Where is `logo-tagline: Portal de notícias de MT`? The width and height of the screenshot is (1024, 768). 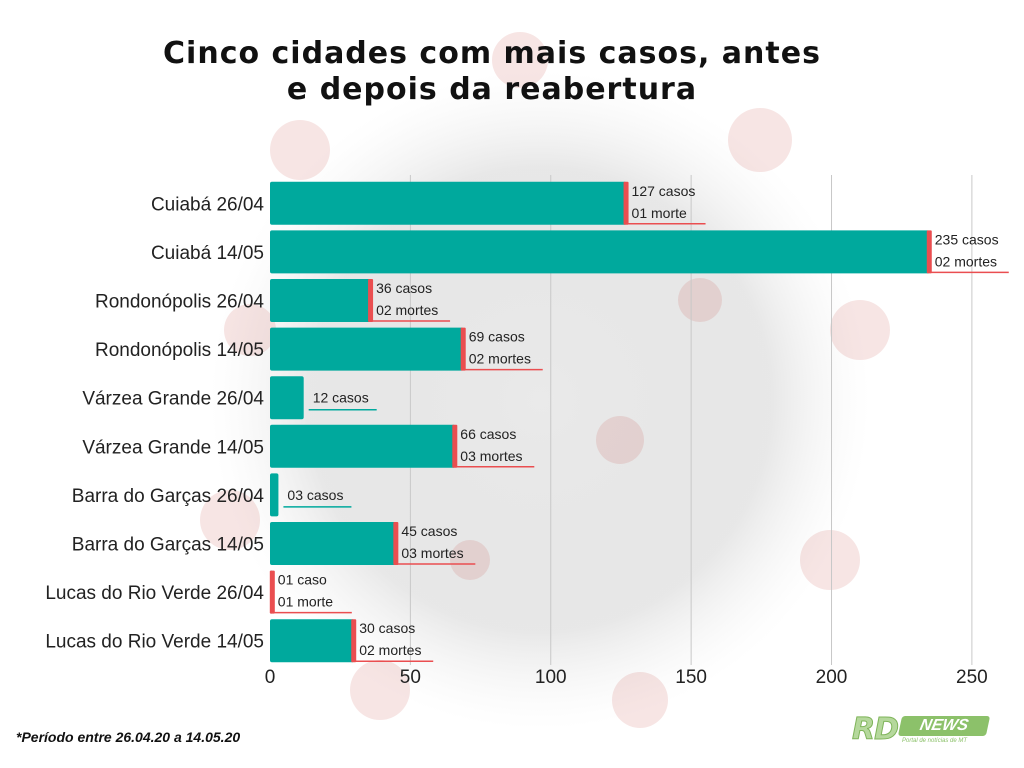
logo-tagline: Portal de notícias de MT is located at coordinates (935, 741).